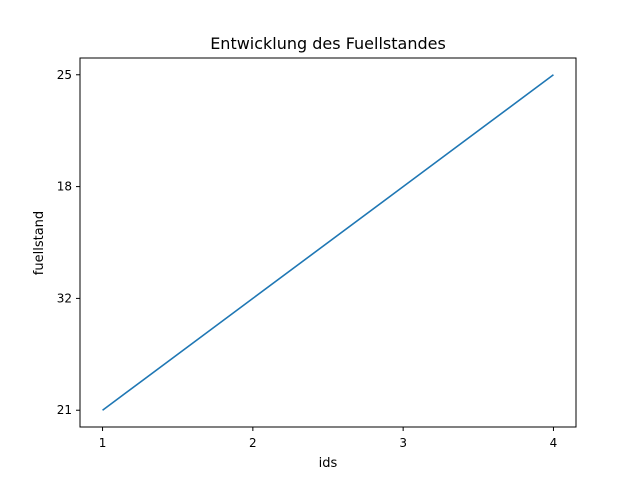 The width and height of the screenshot is (640, 480). Describe the element at coordinates (103, 443) in the screenshot. I see `x-tick-label: 1` at that location.